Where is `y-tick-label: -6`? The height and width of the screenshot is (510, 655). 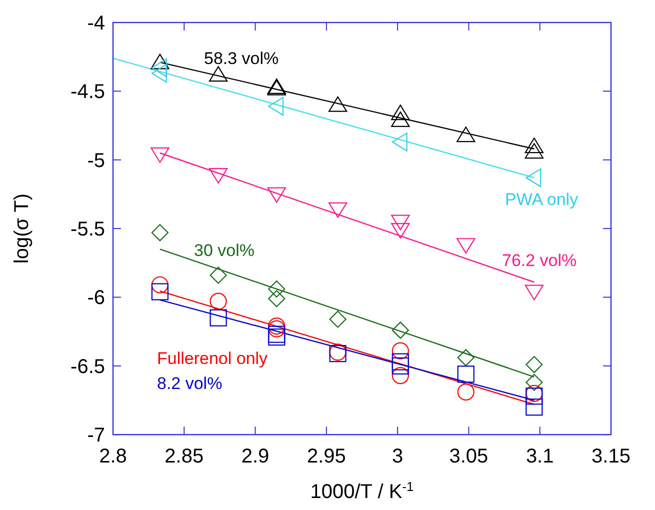 y-tick-label: -6 is located at coordinates (96, 298).